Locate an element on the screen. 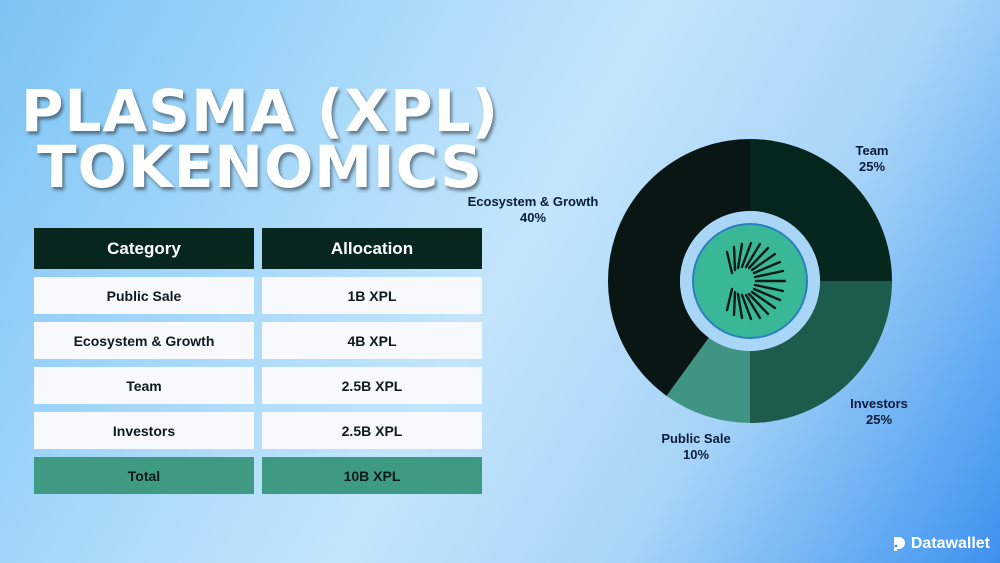 The height and width of the screenshot is (563, 1000). label-investors: Investors 25% is located at coordinates (879, 412).